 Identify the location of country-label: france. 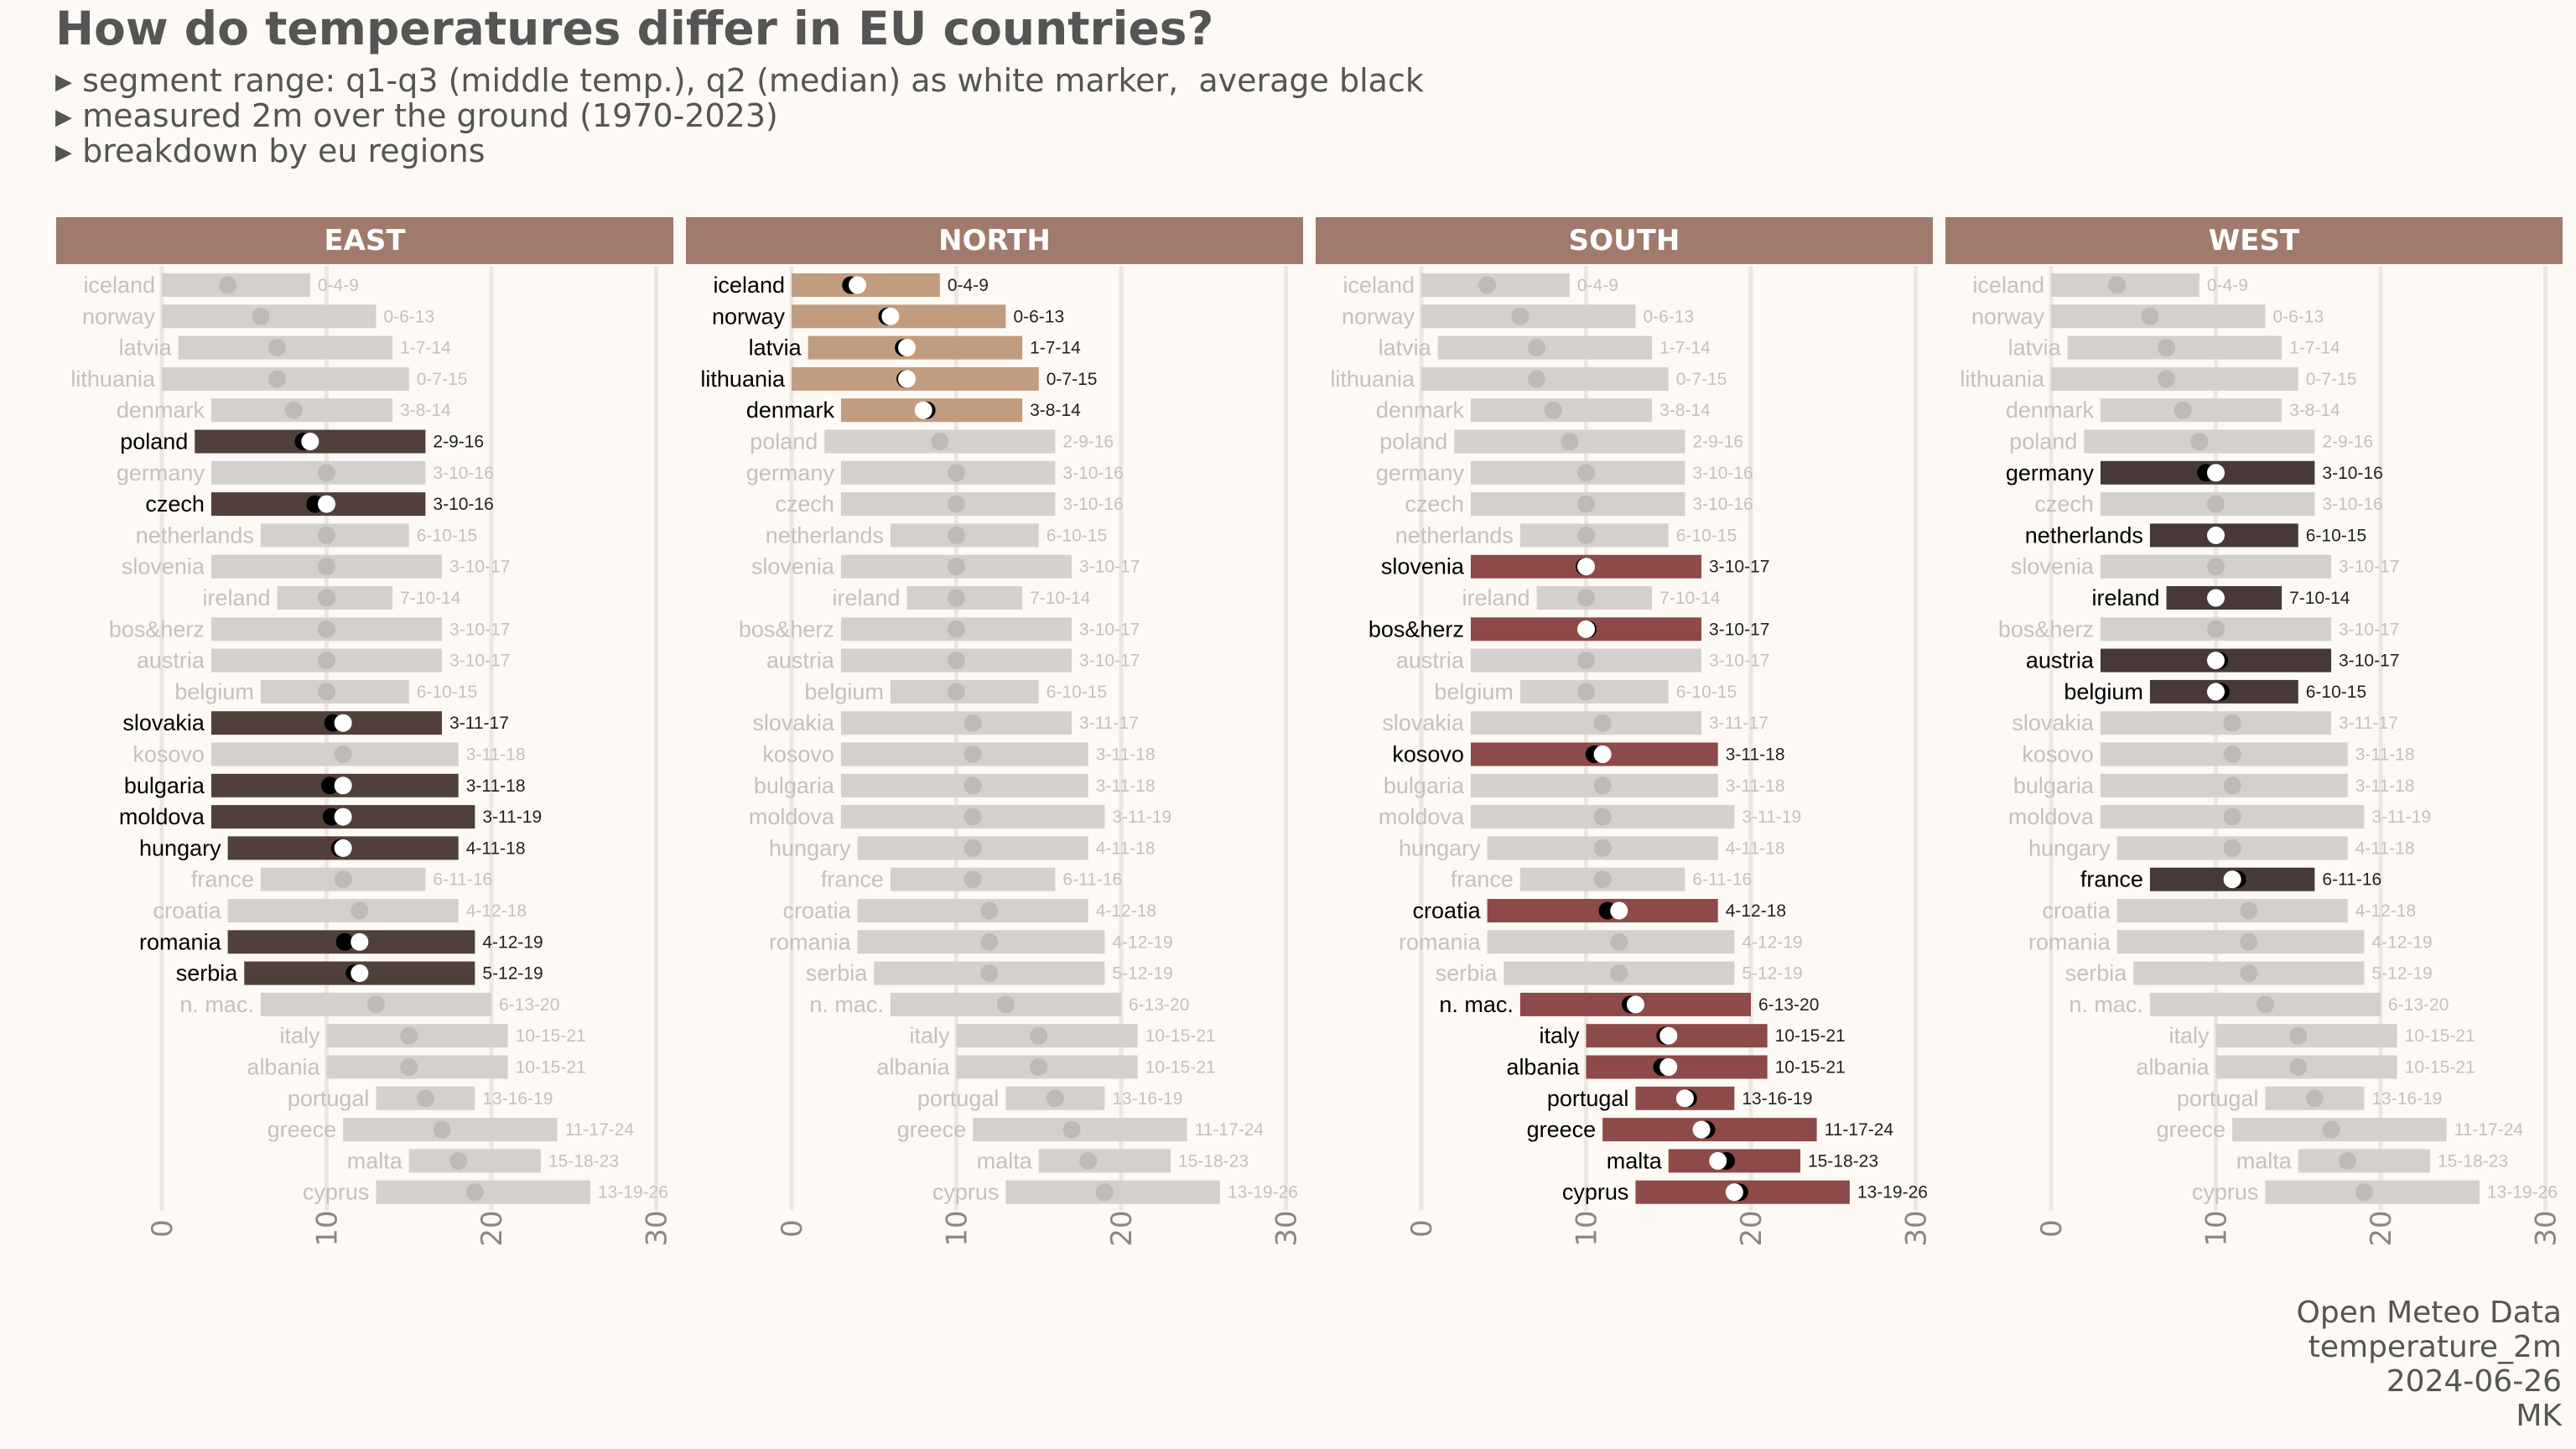
(222, 880).